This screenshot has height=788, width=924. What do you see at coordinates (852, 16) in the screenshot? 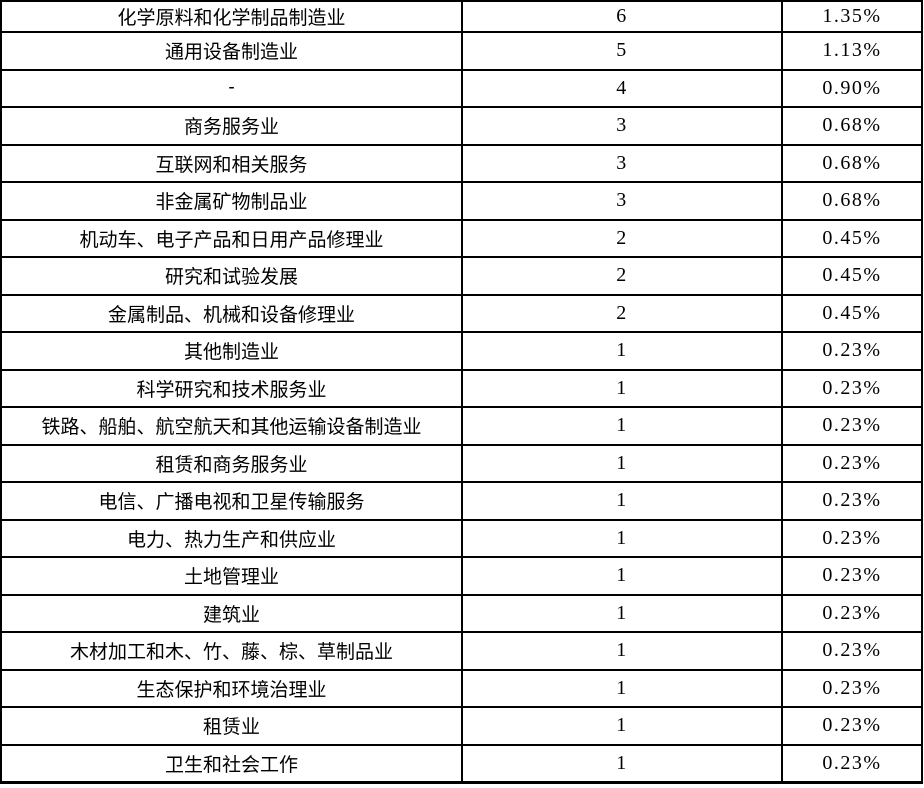
I see `percent-cell: 1.35%` at bounding box center [852, 16].